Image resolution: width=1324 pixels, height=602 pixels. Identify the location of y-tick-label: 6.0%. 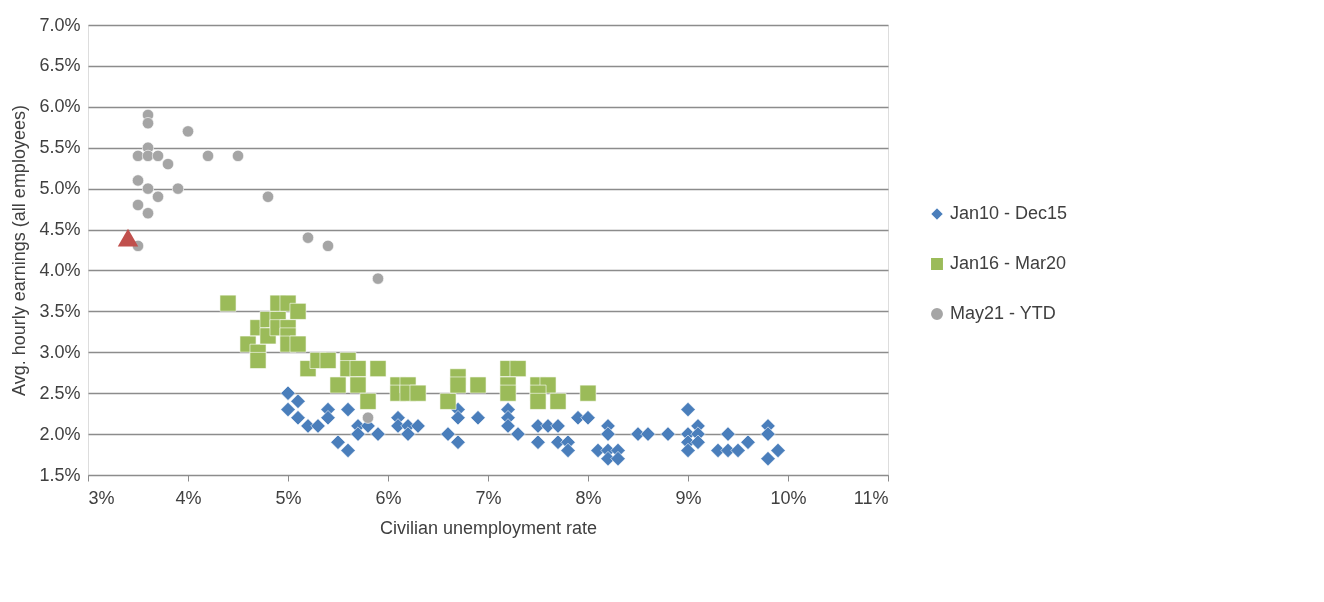
(60, 106).